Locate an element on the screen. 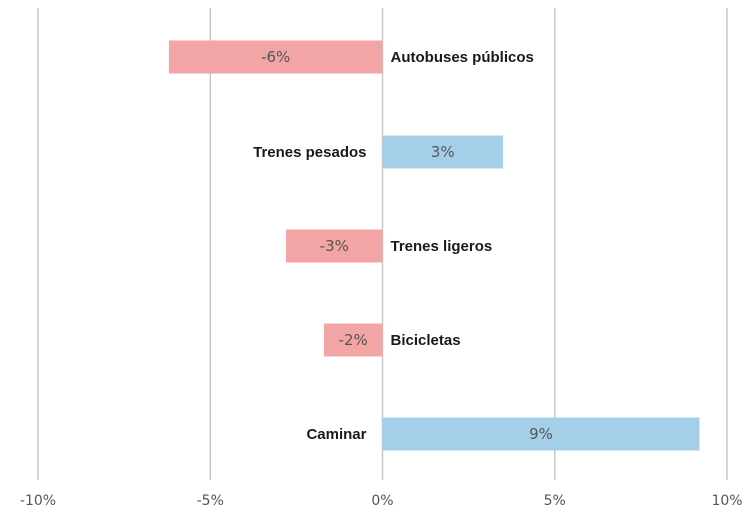 The image size is (750, 518). x-tick-label: 0% is located at coordinates (382, 501).